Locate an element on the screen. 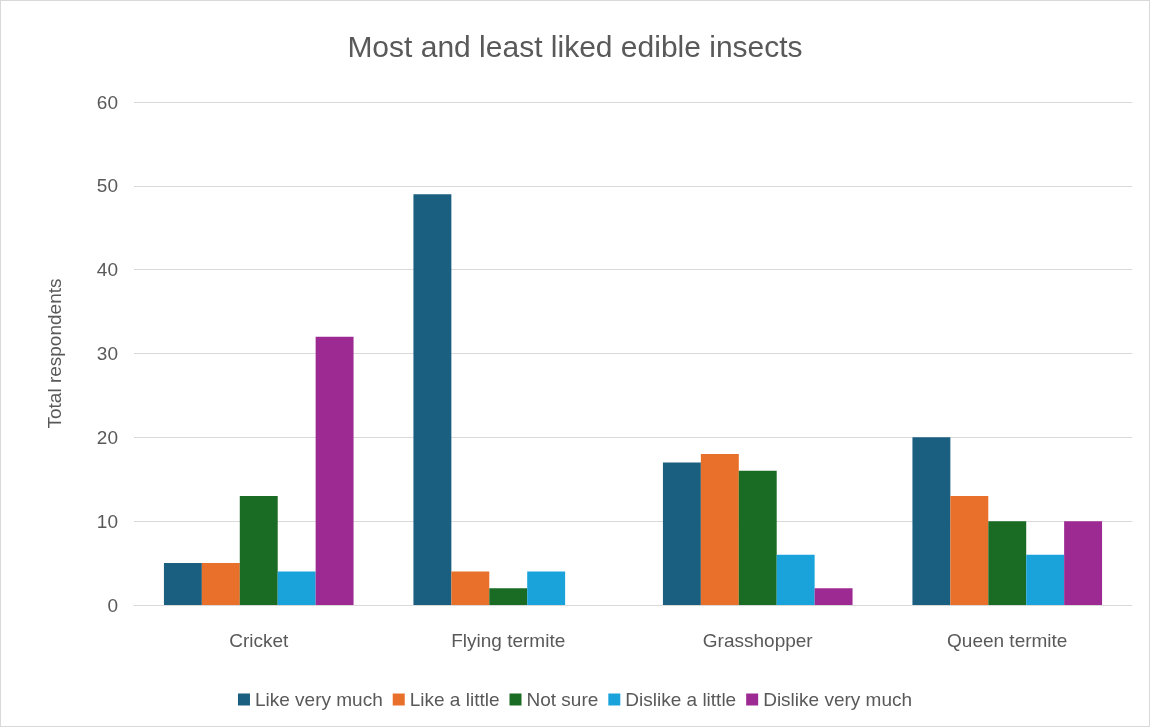 The width and height of the screenshot is (1150, 727). legend-label: Dislike very much is located at coordinates (838, 699).